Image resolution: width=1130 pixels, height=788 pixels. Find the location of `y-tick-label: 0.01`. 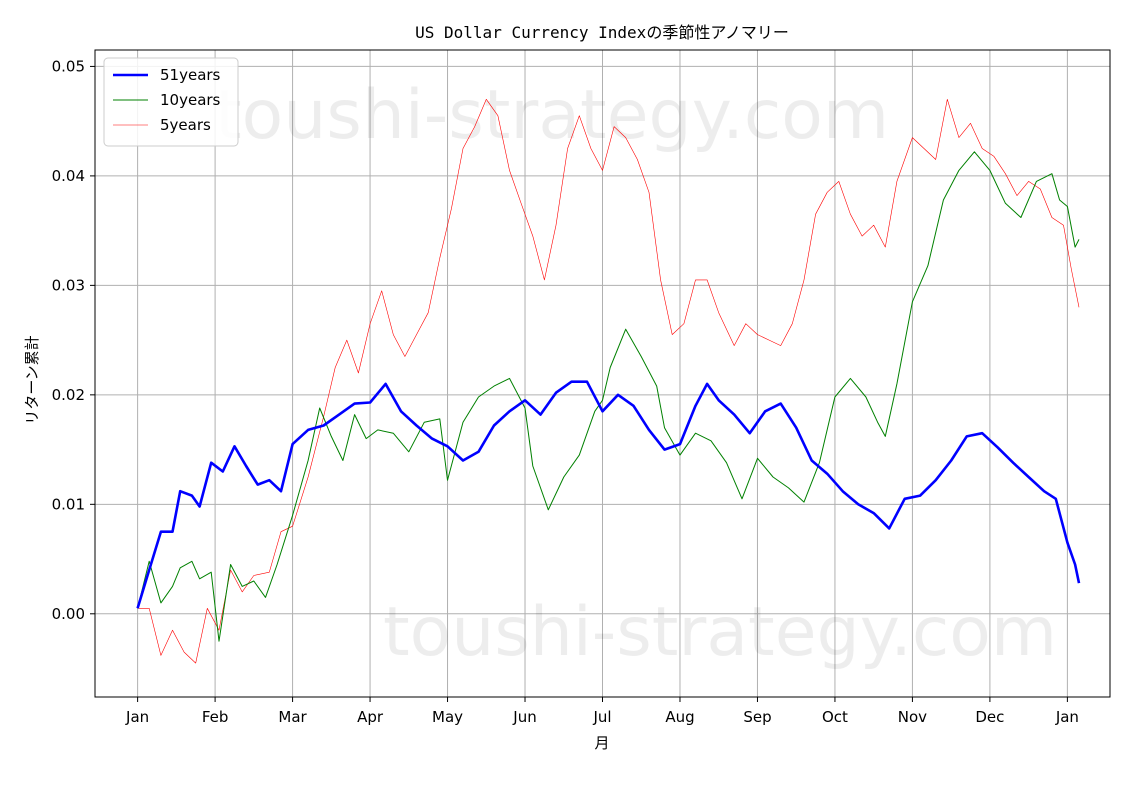

y-tick-label: 0.01 is located at coordinates (68, 504).